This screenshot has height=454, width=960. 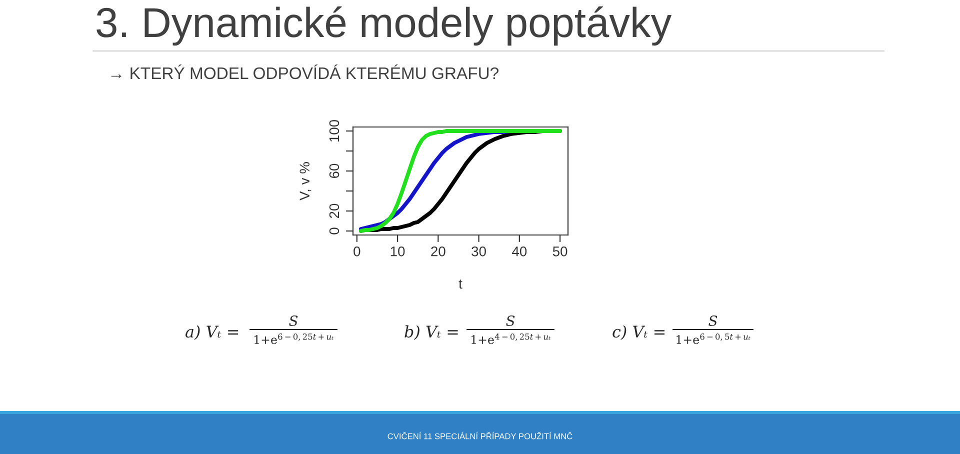 I want to click on x-tick-label: 50, so click(x=560, y=251).